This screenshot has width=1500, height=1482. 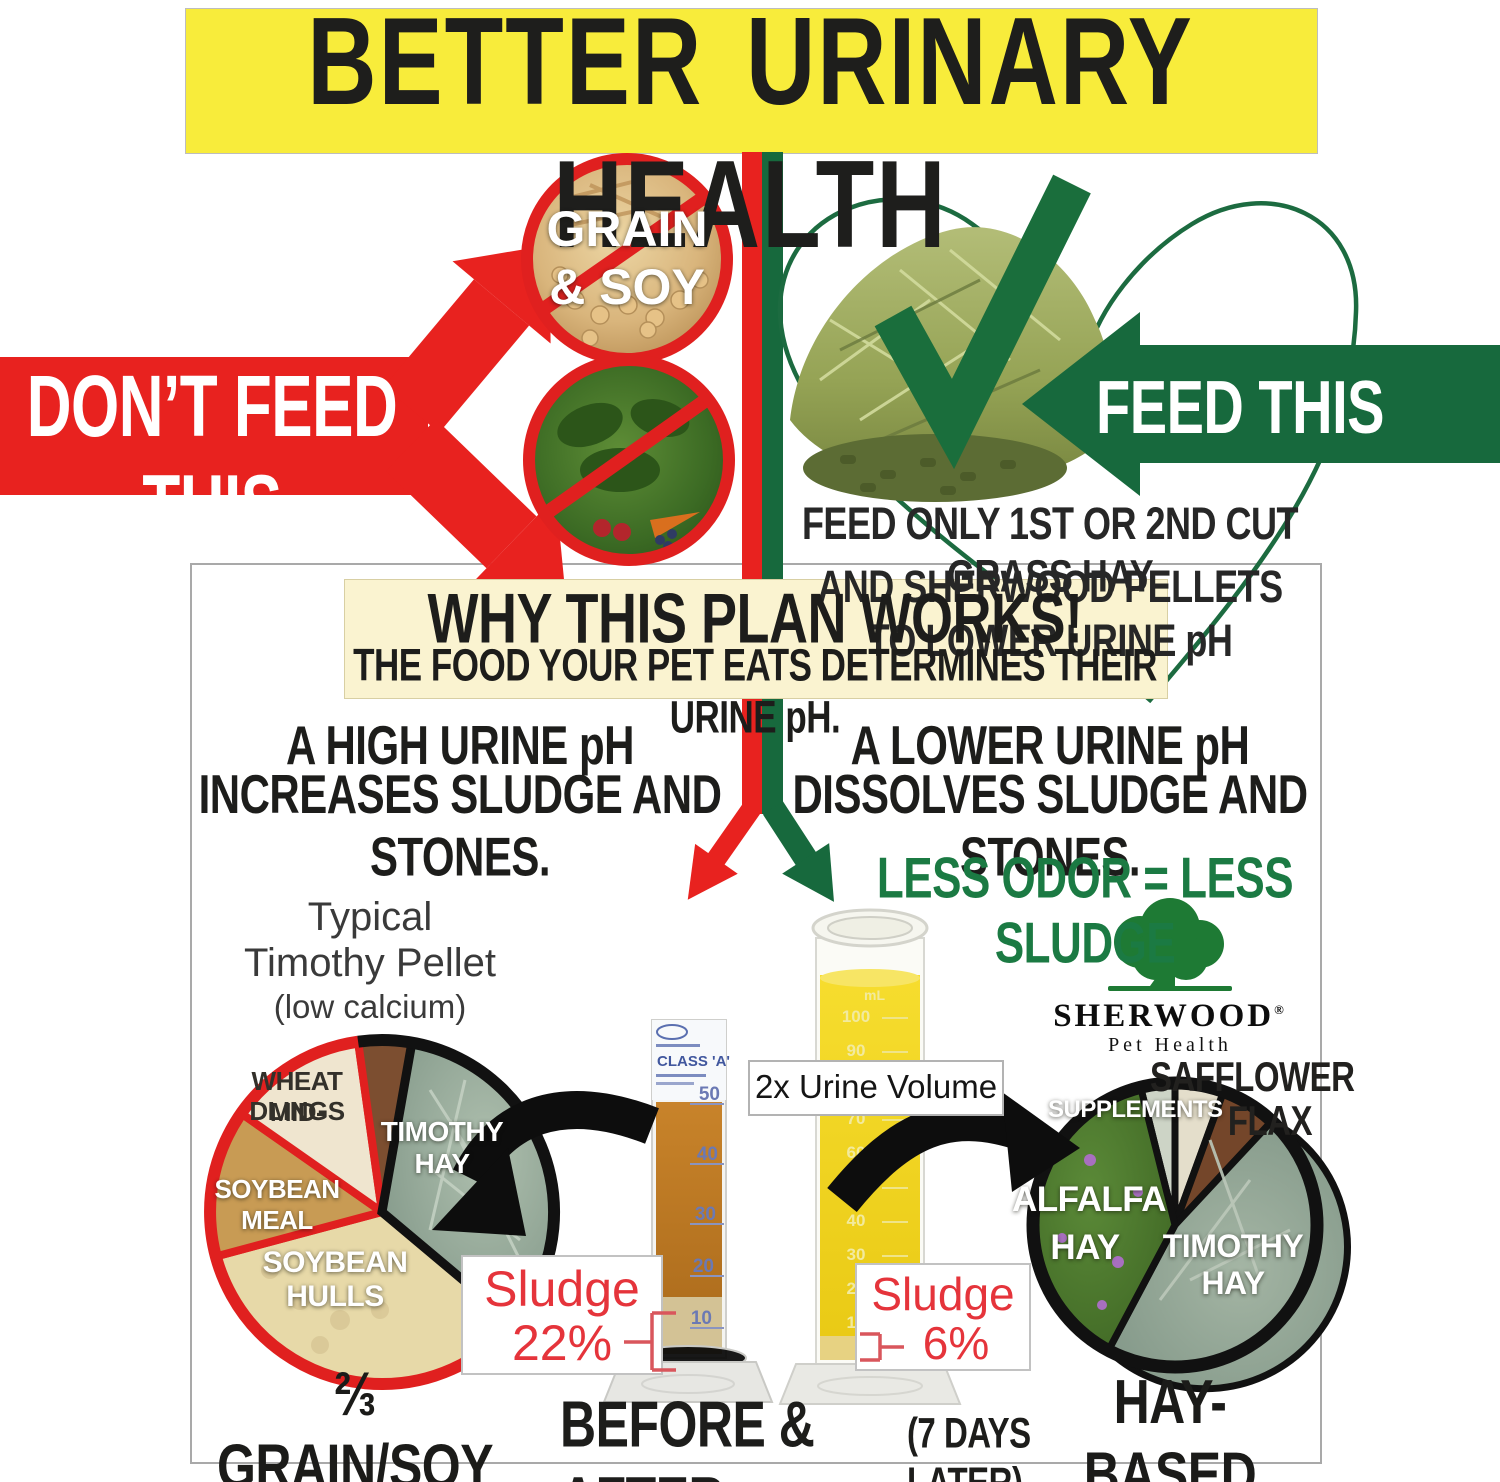 What do you see at coordinates (335, 1279) in the screenshot?
I see `slice-label-hulls: SOYBEAN HULLS` at bounding box center [335, 1279].